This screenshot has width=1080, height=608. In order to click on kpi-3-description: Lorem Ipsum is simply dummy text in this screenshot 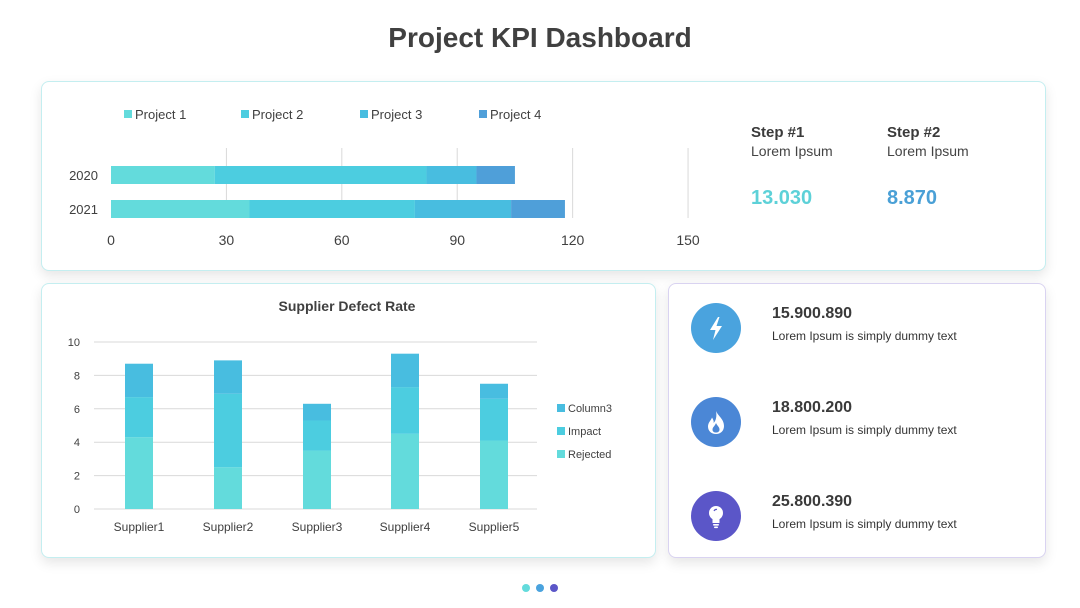, I will do `click(864, 524)`.